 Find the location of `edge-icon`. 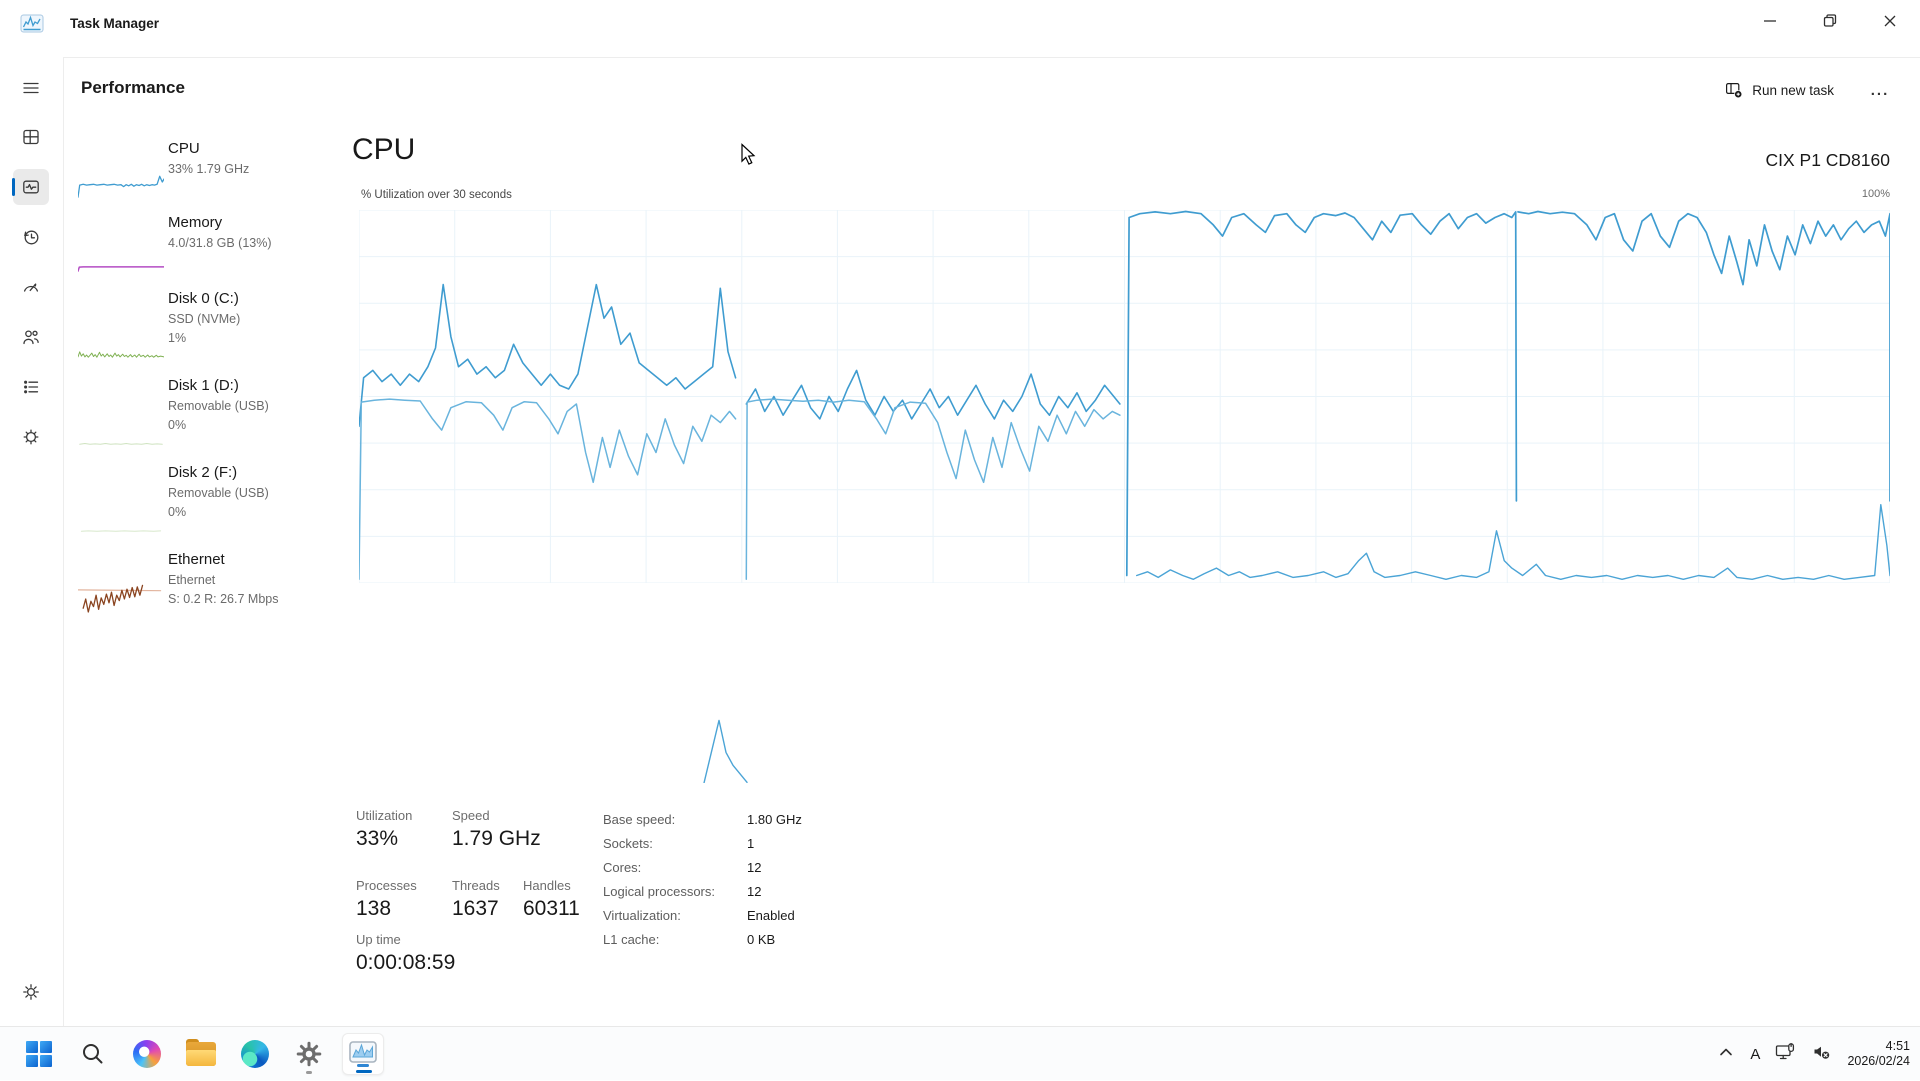

edge-icon is located at coordinates (255, 1054).